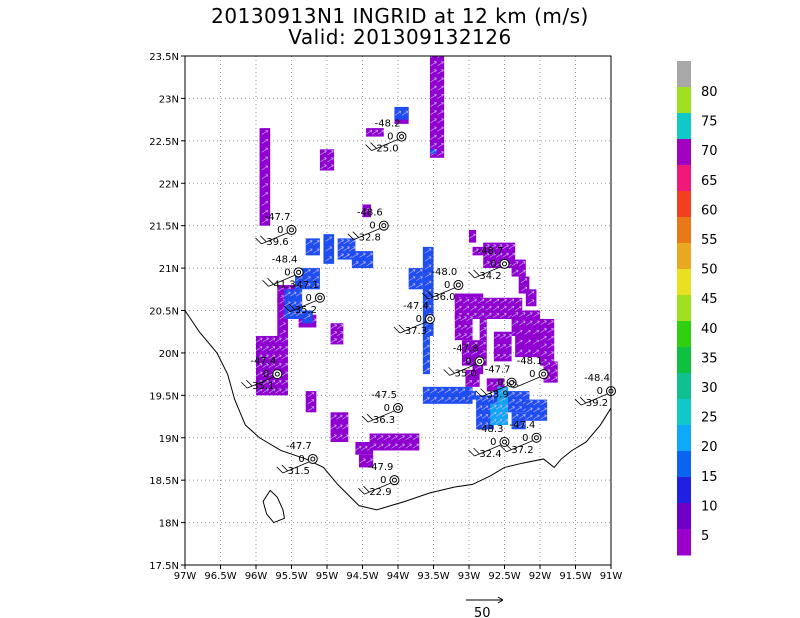  I want to click on y-tick-label: 21.5N, so click(164, 227).